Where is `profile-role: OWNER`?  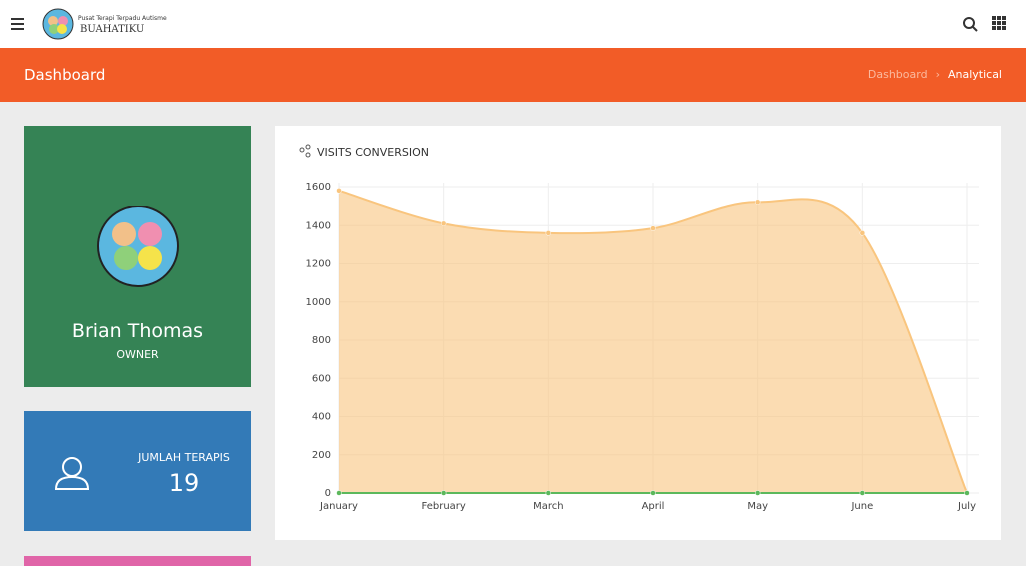
profile-role: OWNER is located at coordinates (137, 354).